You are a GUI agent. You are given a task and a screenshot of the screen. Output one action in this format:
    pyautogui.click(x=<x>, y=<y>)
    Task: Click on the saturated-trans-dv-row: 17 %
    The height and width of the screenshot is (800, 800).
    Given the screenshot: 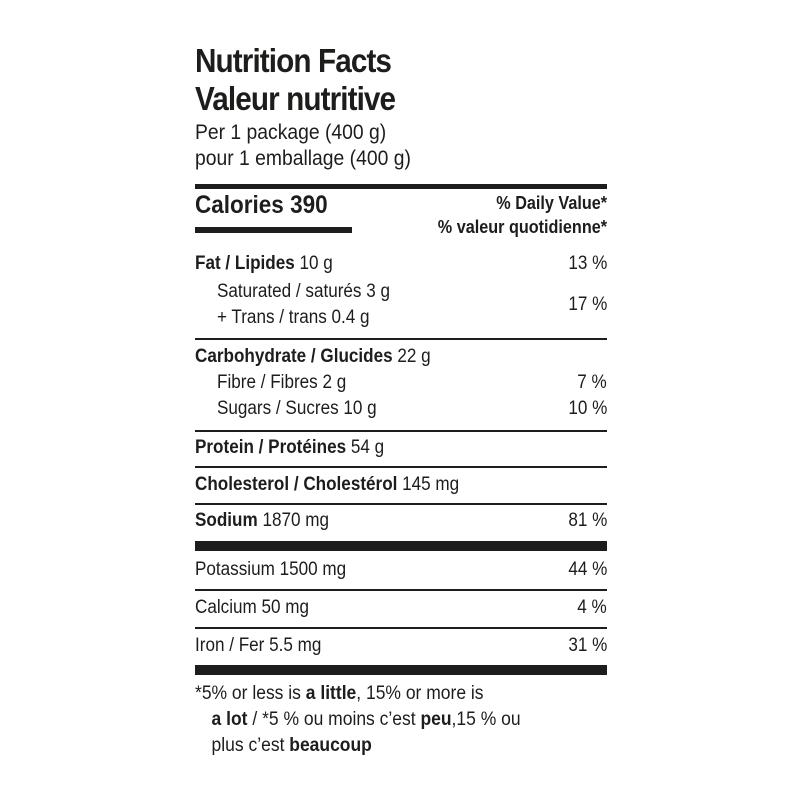 What is the action you would take?
    pyautogui.click(x=401, y=306)
    